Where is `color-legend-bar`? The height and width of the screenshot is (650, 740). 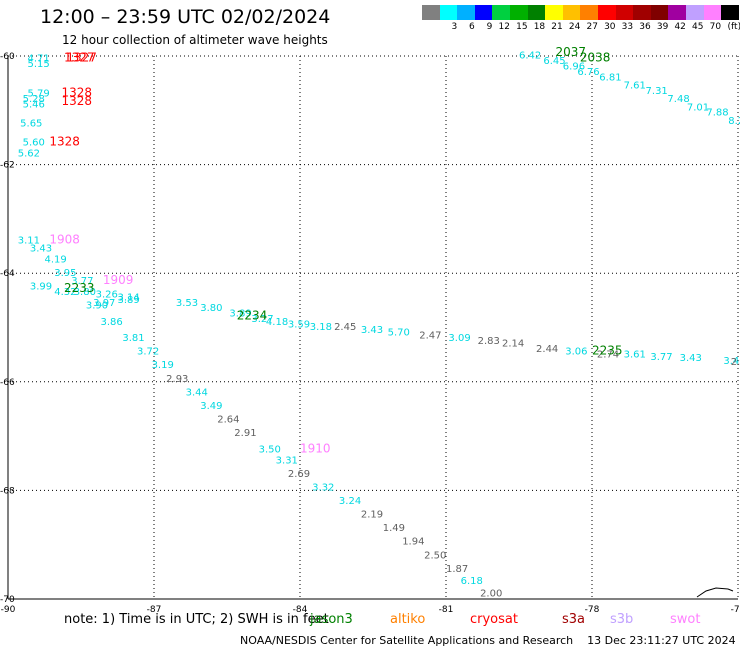
color-legend-bar is located at coordinates (580, 12).